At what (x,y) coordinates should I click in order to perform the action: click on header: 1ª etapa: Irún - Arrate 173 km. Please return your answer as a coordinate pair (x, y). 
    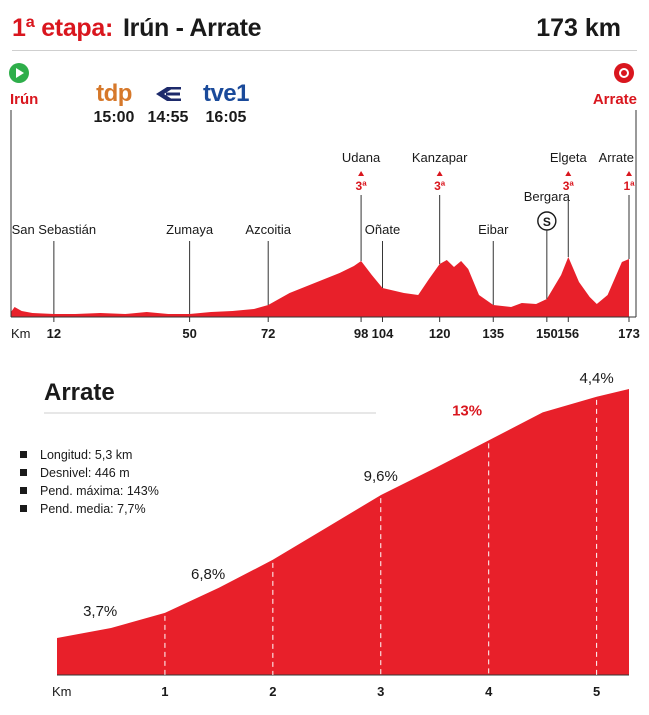
    Looking at the image, I should click on (324, 26).